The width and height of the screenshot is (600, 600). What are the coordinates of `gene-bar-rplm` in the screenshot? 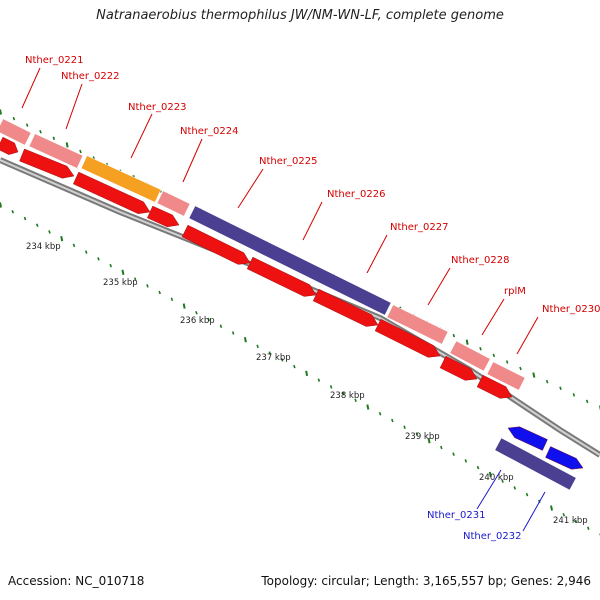 It's located at (470, 356).